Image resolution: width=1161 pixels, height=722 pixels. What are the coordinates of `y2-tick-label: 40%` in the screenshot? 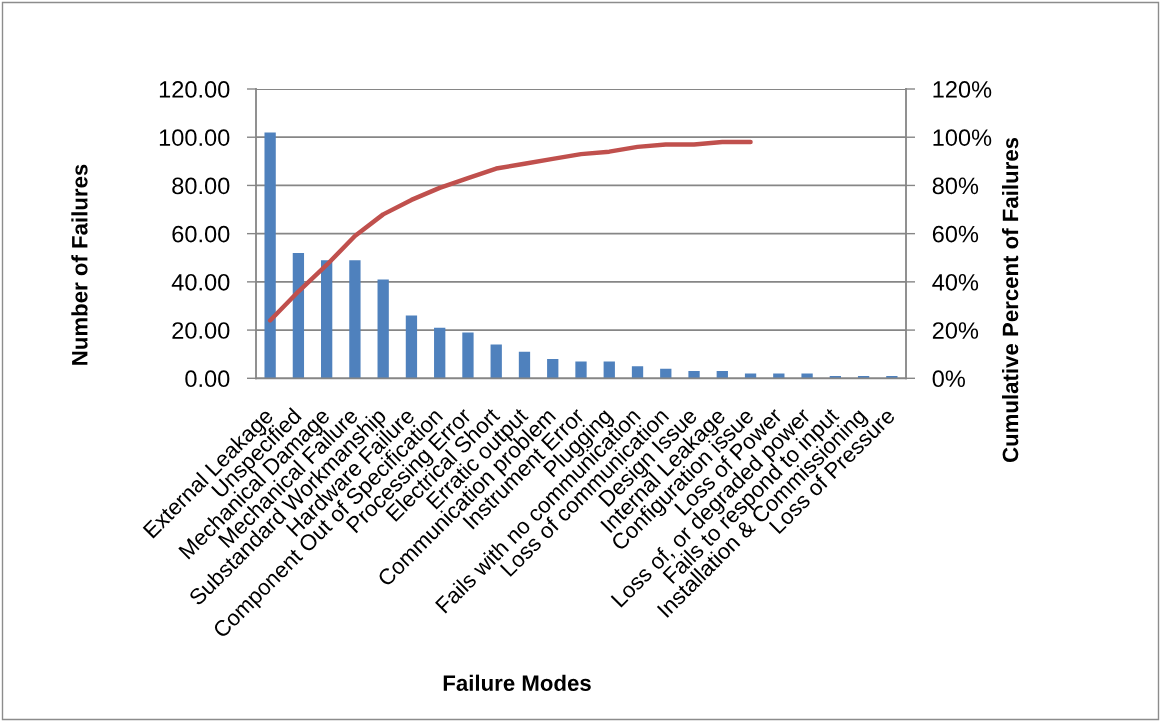 It's located at (955, 282).